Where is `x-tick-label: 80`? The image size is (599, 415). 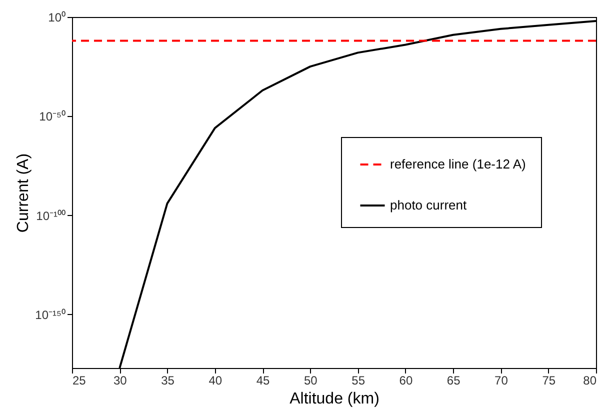
x-tick-label: 80 is located at coordinates (590, 381).